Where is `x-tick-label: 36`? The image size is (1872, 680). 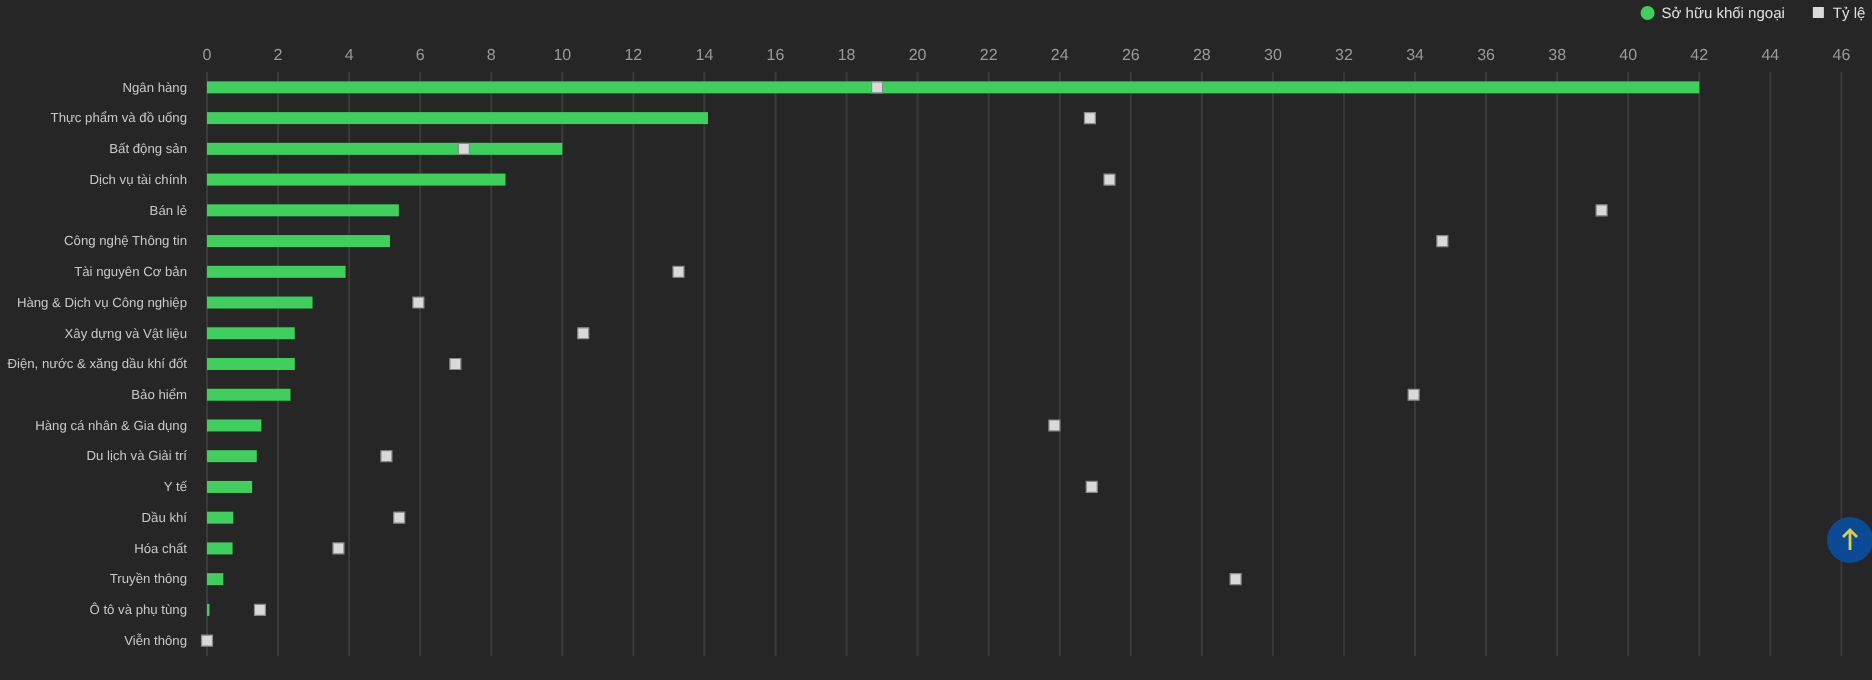 x-tick-label: 36 is located at coordinates (1487, 55).